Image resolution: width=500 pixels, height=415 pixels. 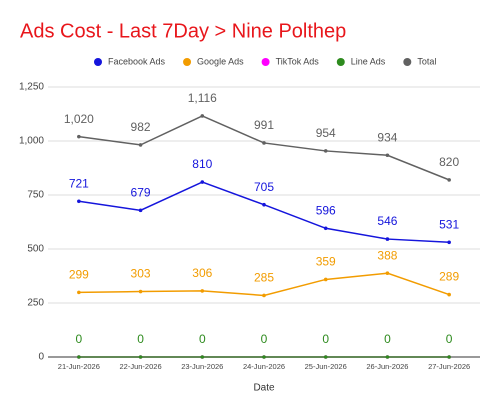 What do you see at coordinates (264, 187) in the screenshot?
I see `data-label: 705` at bounding box center [264, 187].